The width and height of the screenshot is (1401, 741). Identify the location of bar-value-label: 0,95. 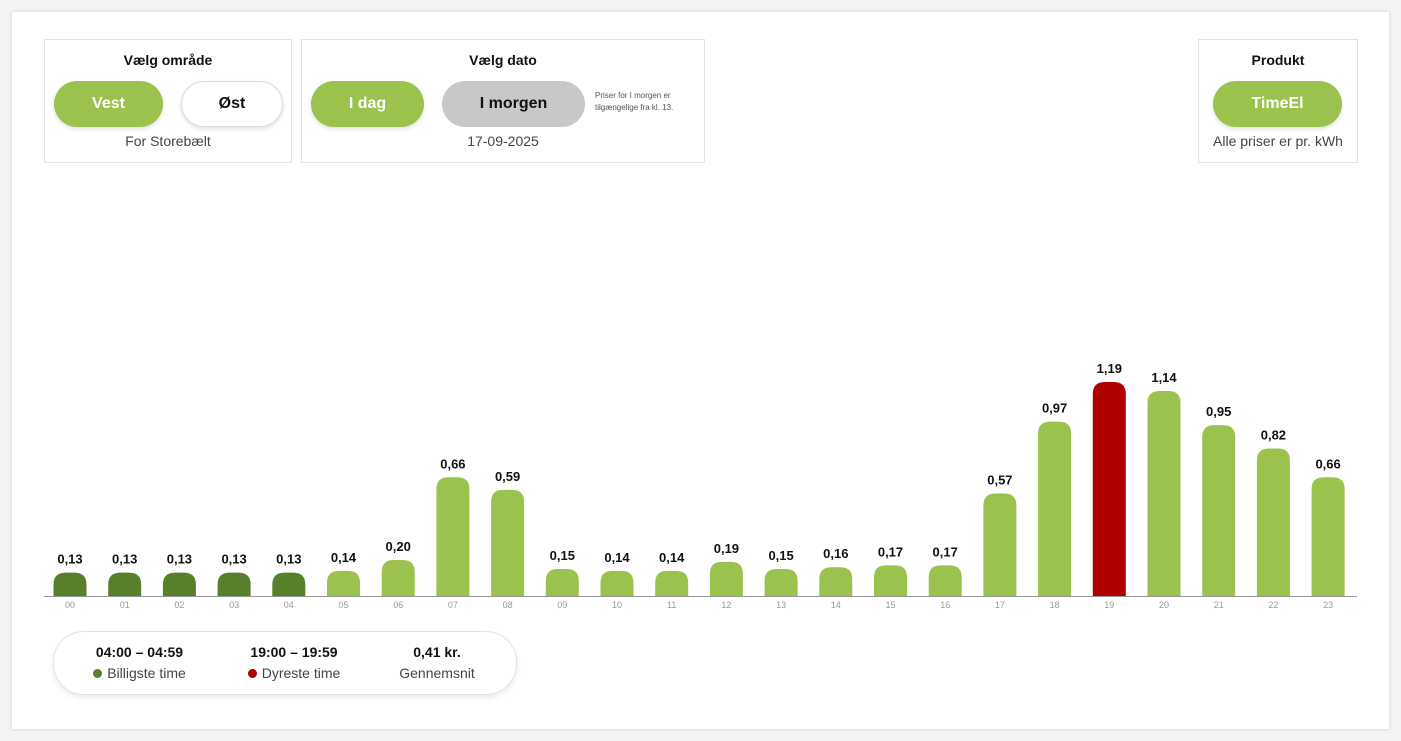
(1218, 411).